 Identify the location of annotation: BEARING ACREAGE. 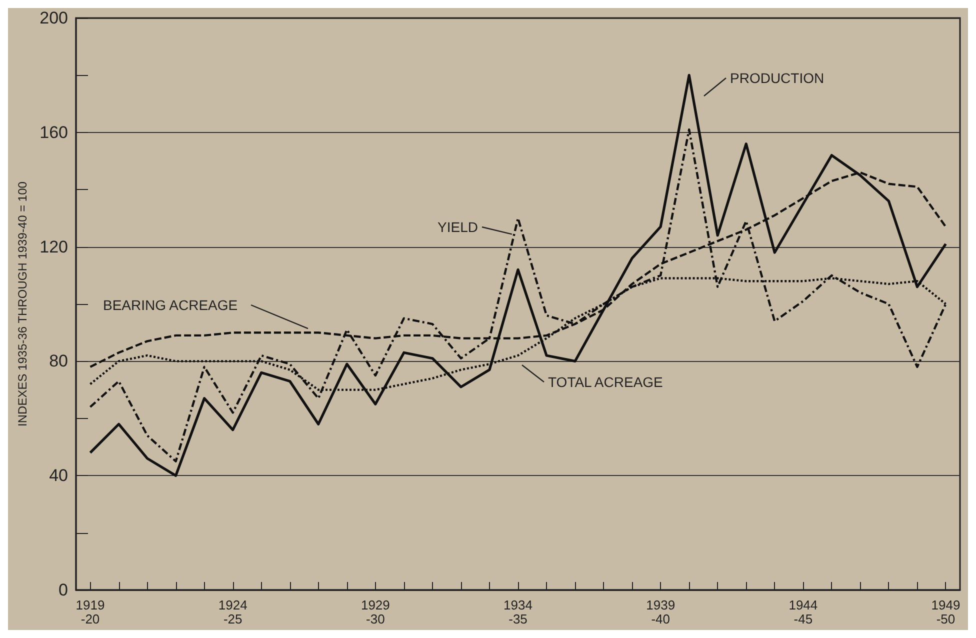
(170, 305).